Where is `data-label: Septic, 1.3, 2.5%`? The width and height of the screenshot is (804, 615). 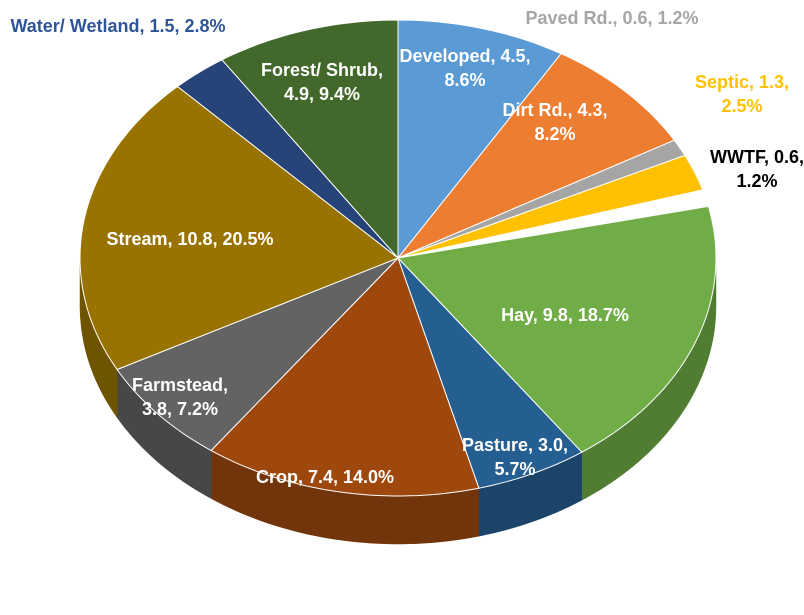
data-label: Septic, 1.3, 2.5% is located at coordinates (742, 94).